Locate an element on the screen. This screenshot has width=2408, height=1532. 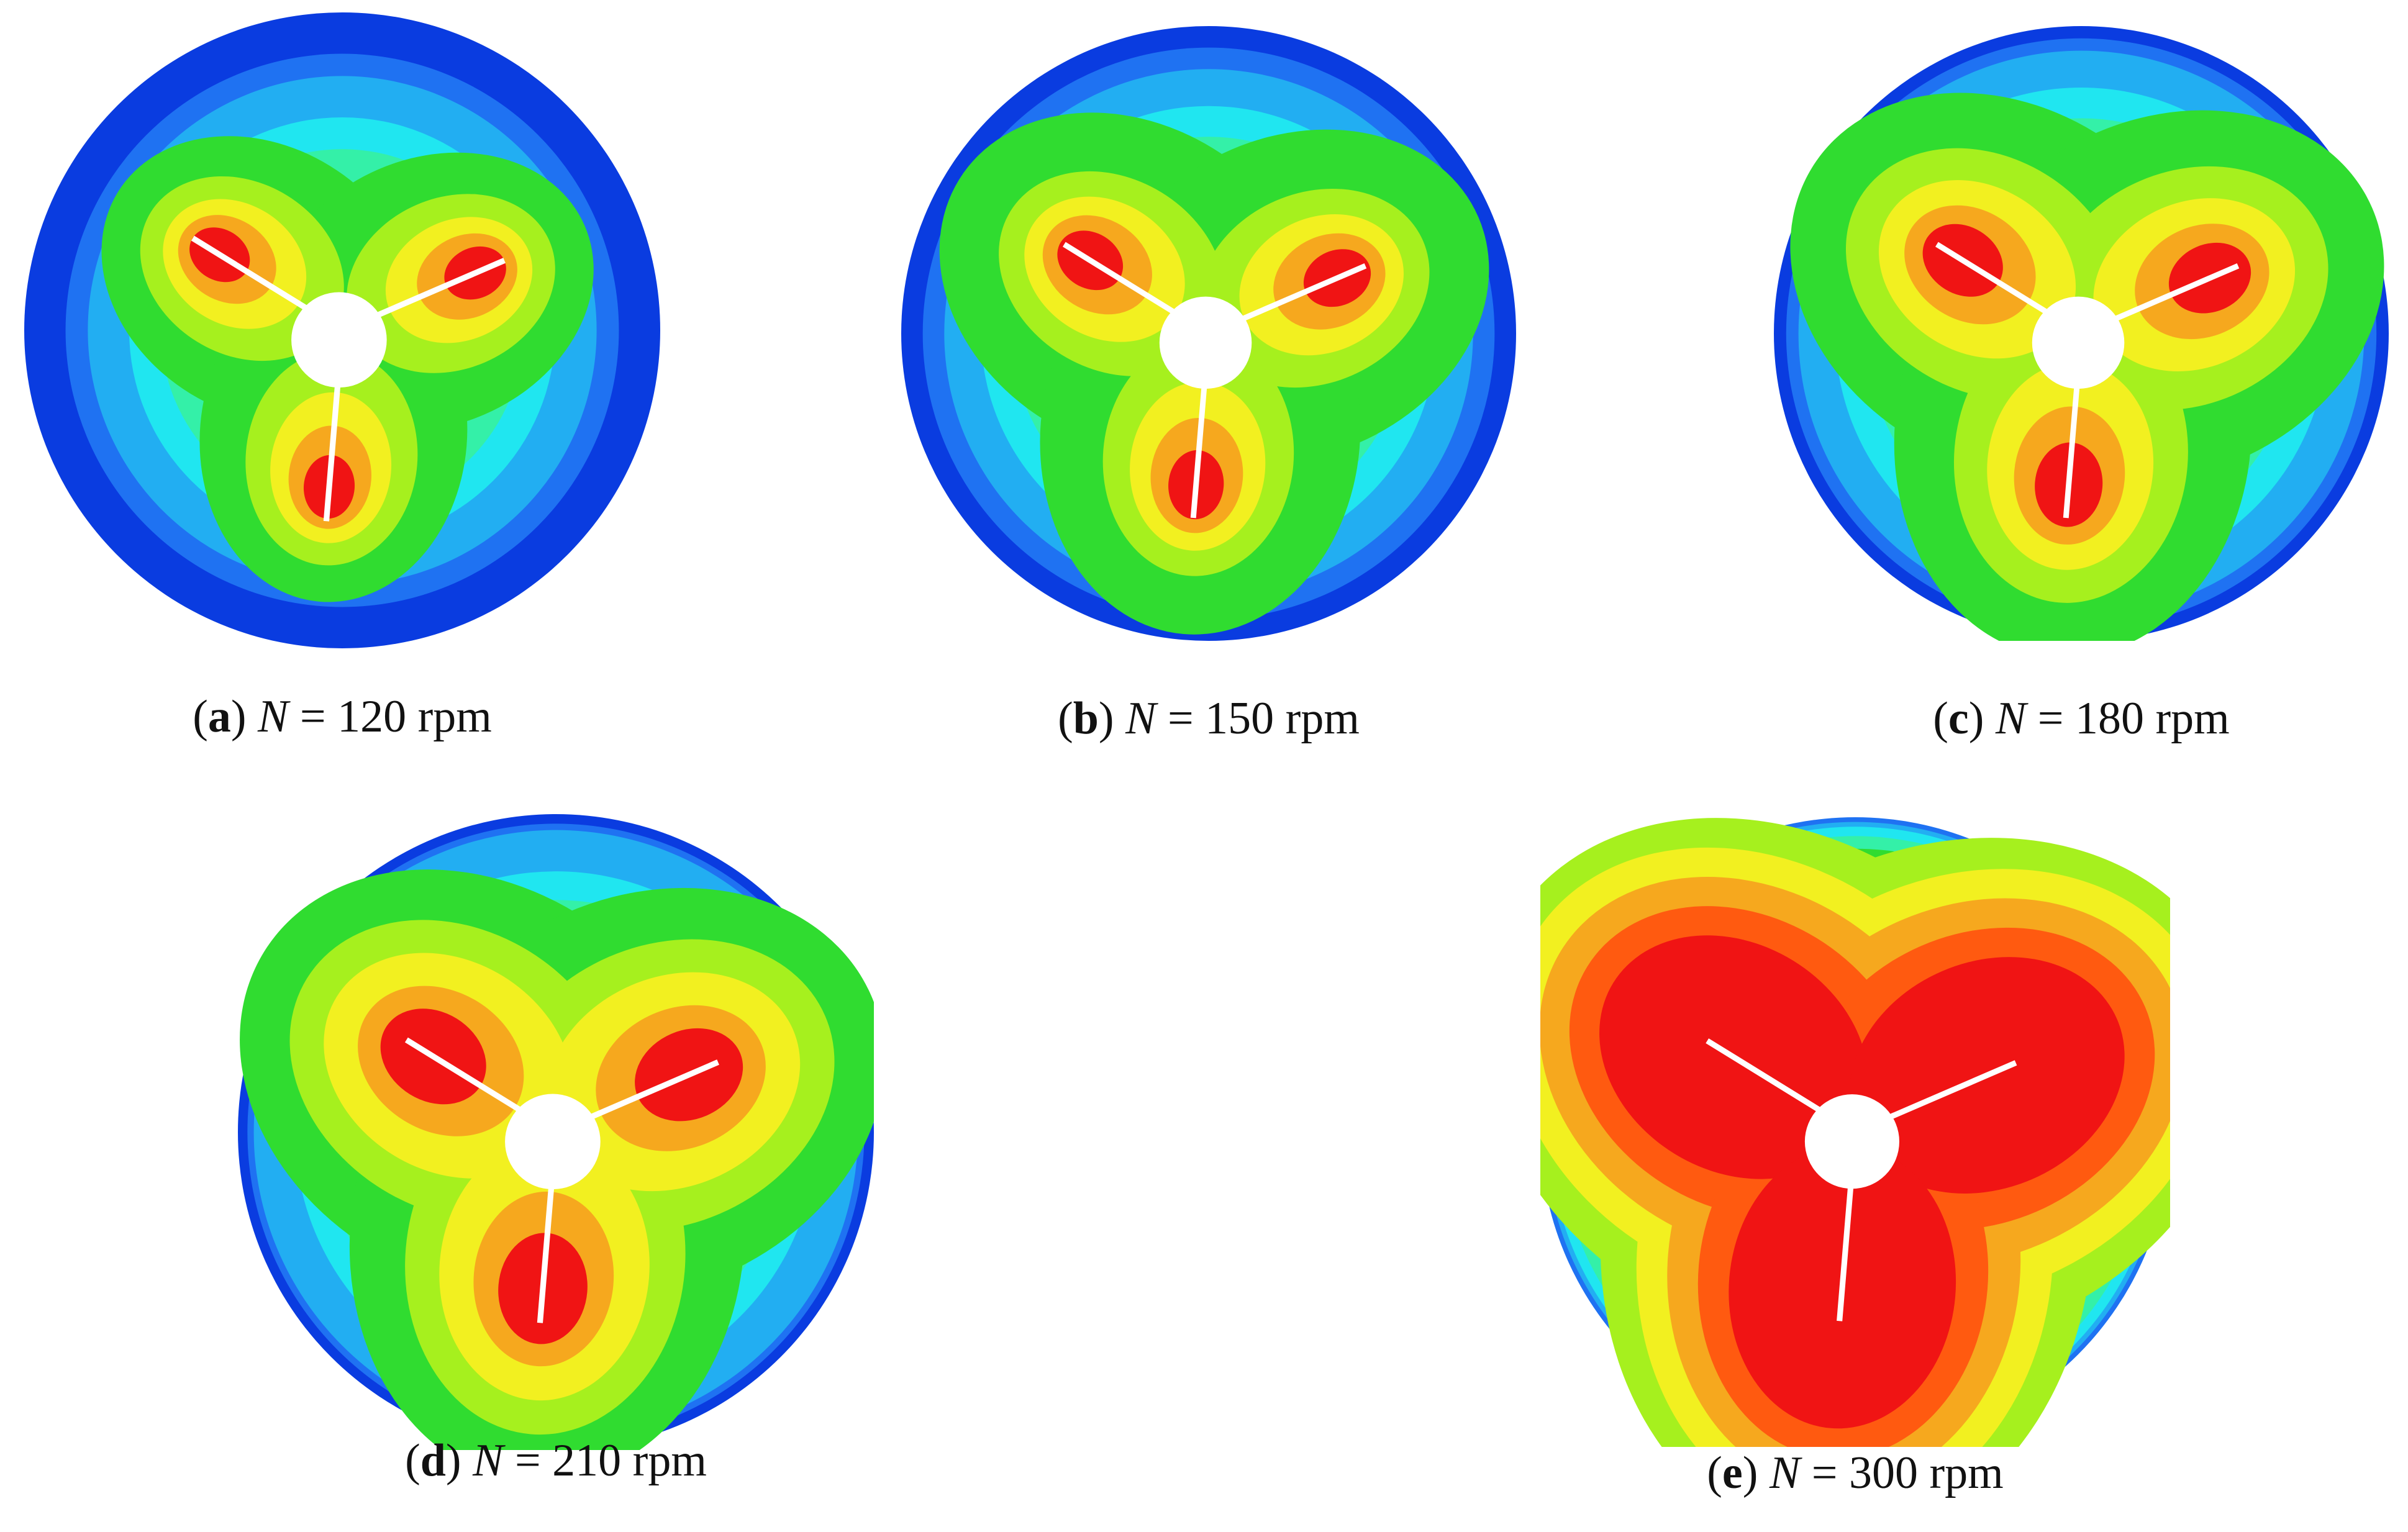
caption-part: = 150 rpm is located at coordinates (1263, 718).